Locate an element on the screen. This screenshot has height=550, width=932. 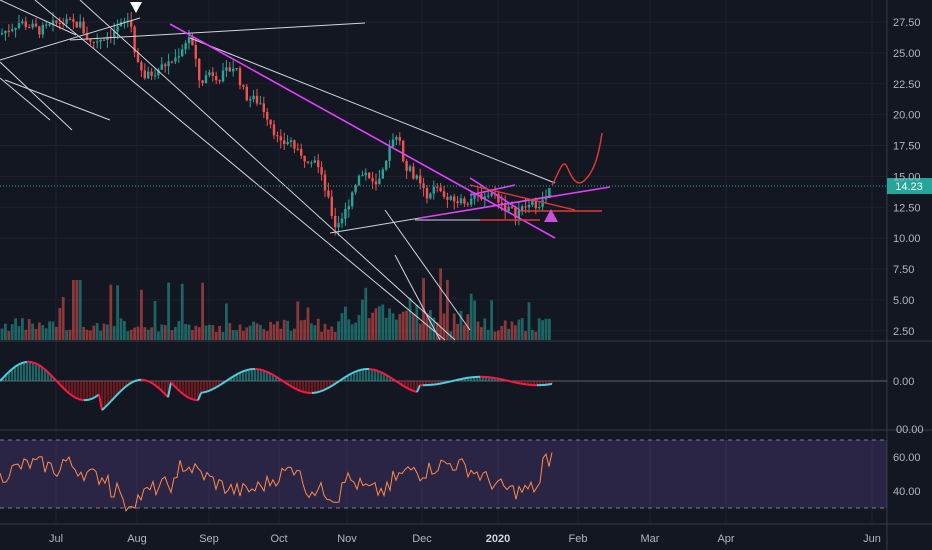
time-axis: Jul Aug Sep Oct Nov Dec 2020 Feb Mar Apr Jun is located at coordinates (465, 539).